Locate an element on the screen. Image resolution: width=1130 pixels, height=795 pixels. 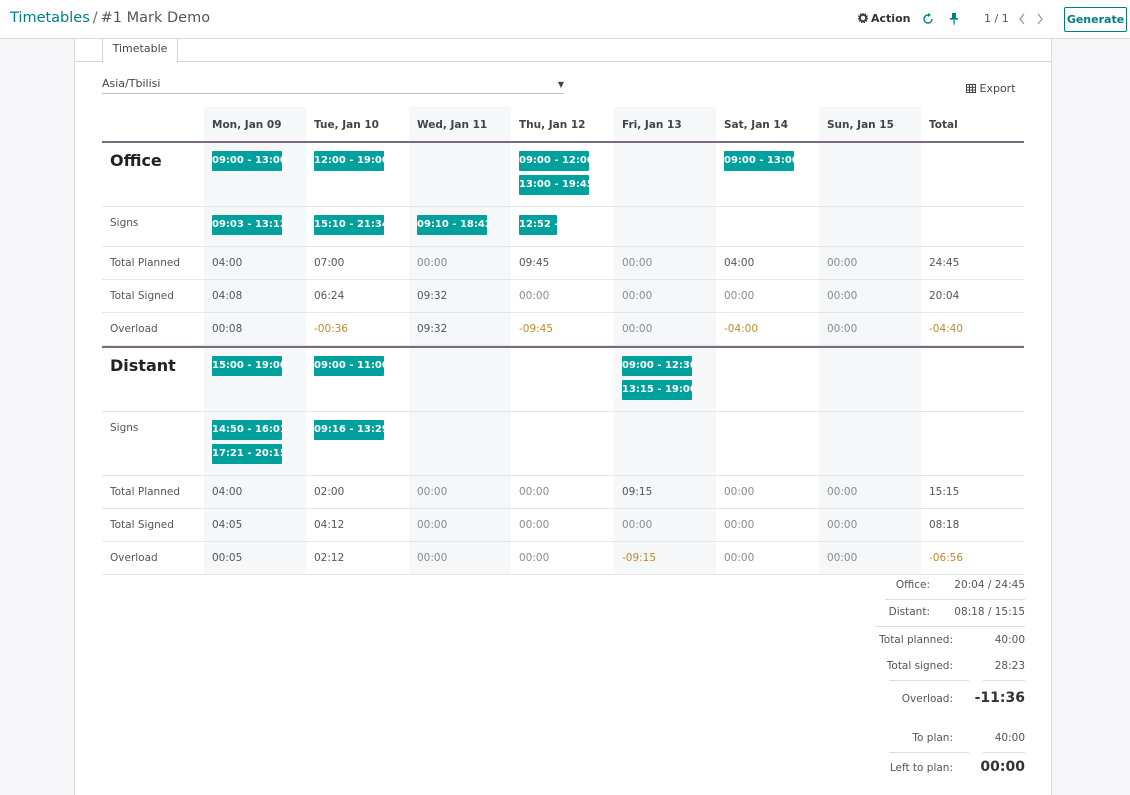
value-cell: 09:32 is located at coordinates (460, 296).